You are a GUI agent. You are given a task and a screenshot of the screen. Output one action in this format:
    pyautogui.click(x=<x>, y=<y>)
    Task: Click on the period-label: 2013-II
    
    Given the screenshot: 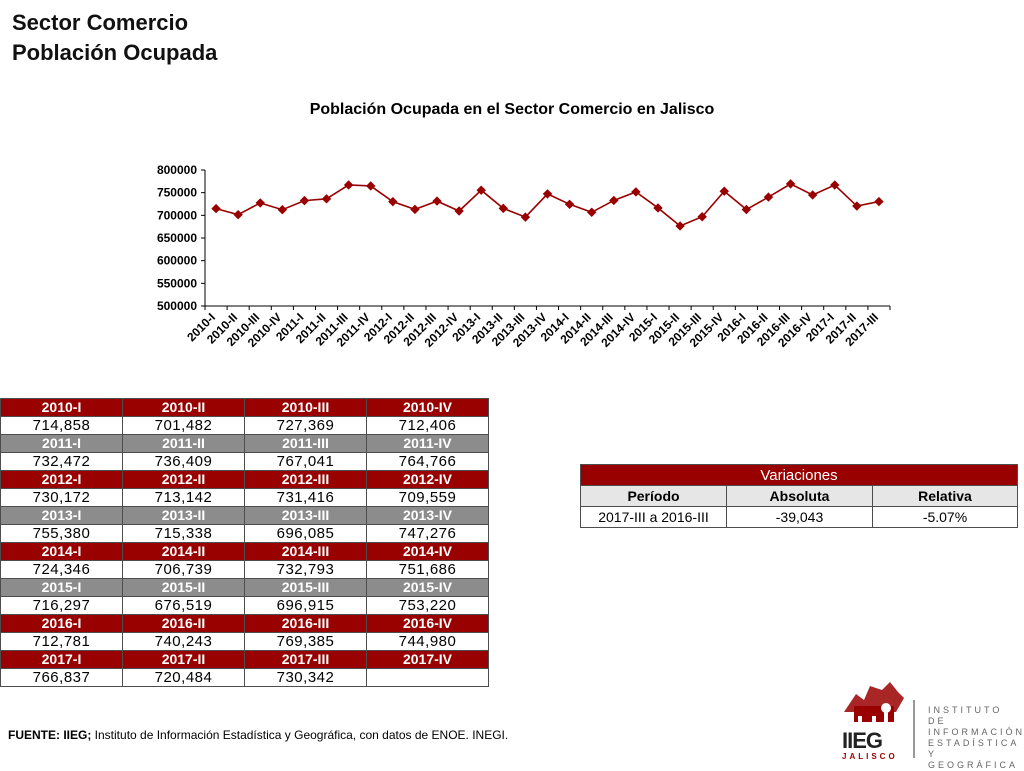 What is the action you would take?
    pyautogui.click(x=183, y=515)
    